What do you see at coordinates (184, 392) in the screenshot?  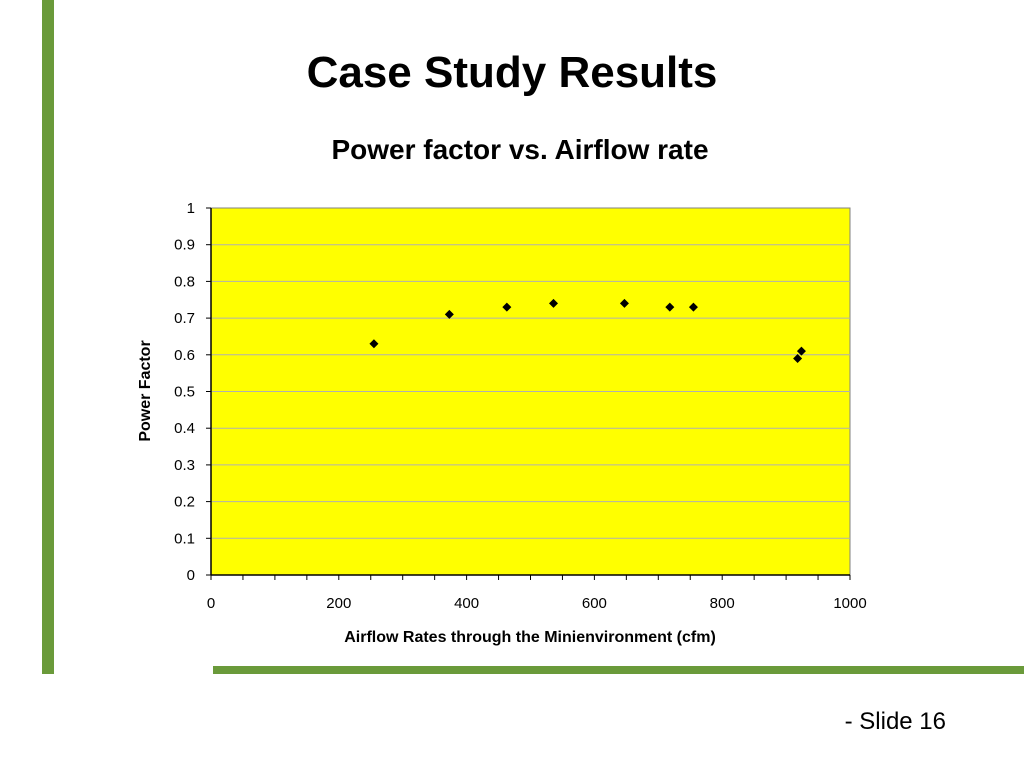 I see `y-tick-label: 0.5` at bounding box center [184, 392].